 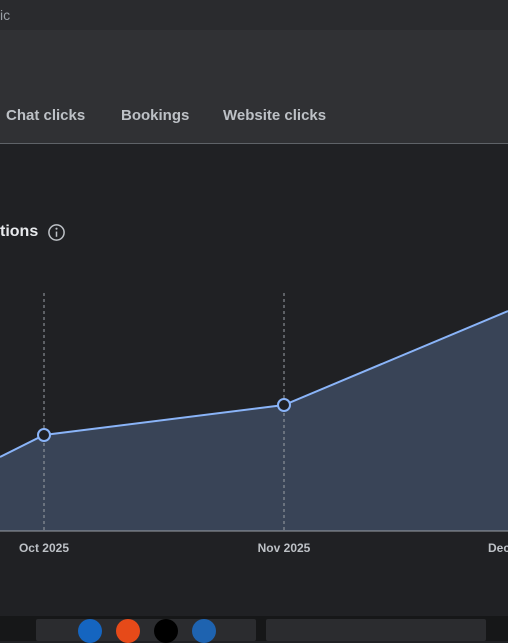 I want to click on bottom-thumbnail-strip, so click(x=254, y=629).